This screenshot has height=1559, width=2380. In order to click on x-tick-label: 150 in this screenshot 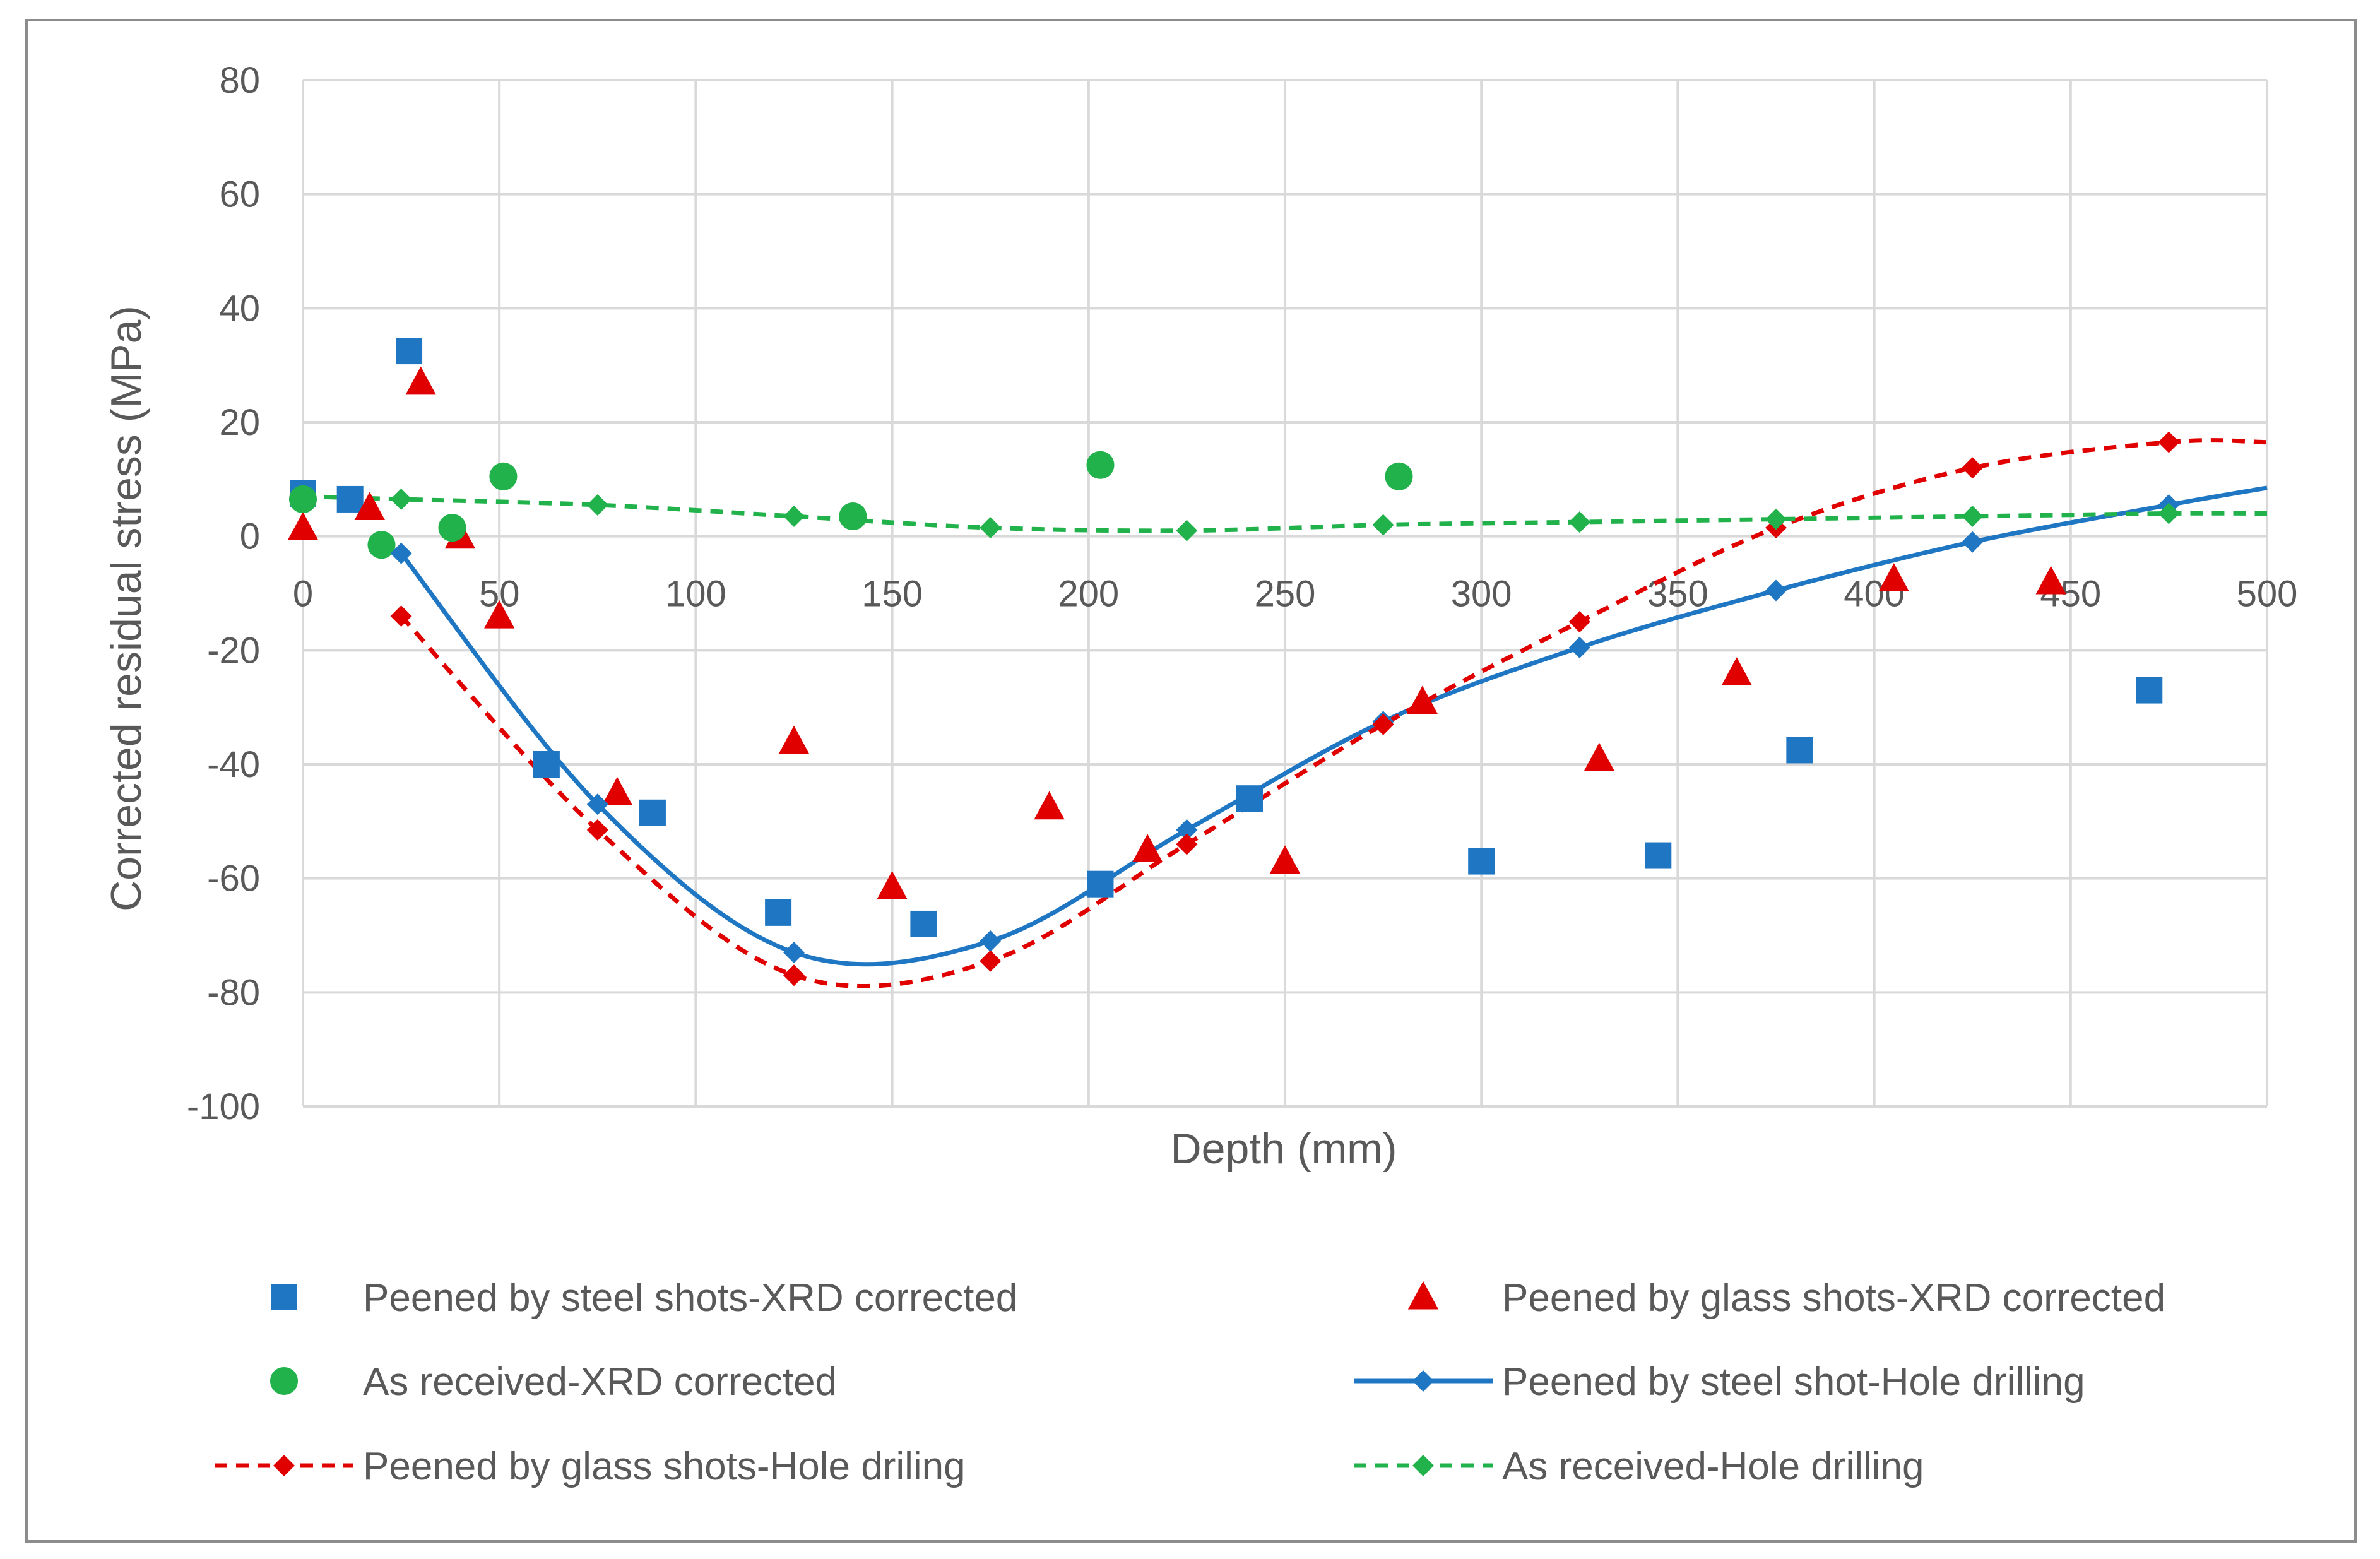, I will do `click(892, 594)`.